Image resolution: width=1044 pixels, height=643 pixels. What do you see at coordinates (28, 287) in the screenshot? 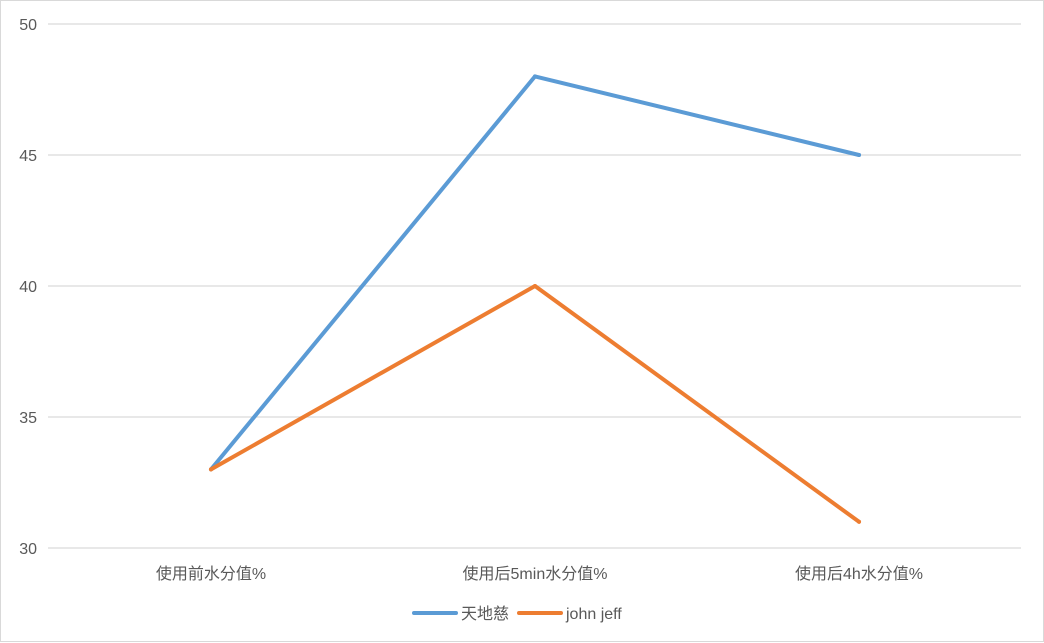
I see `y-tick-label: 40` at bounding box center [28, 287].